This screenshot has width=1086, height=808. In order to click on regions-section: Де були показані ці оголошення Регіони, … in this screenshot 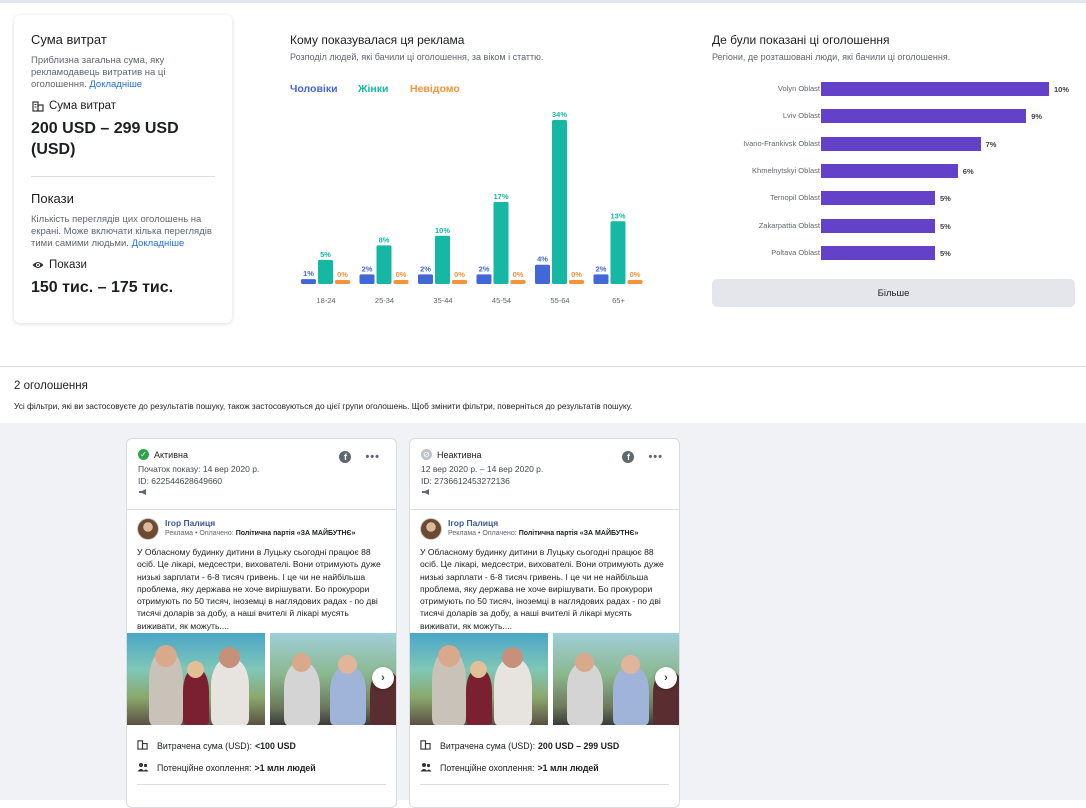, I will do `click(897, 47)`.